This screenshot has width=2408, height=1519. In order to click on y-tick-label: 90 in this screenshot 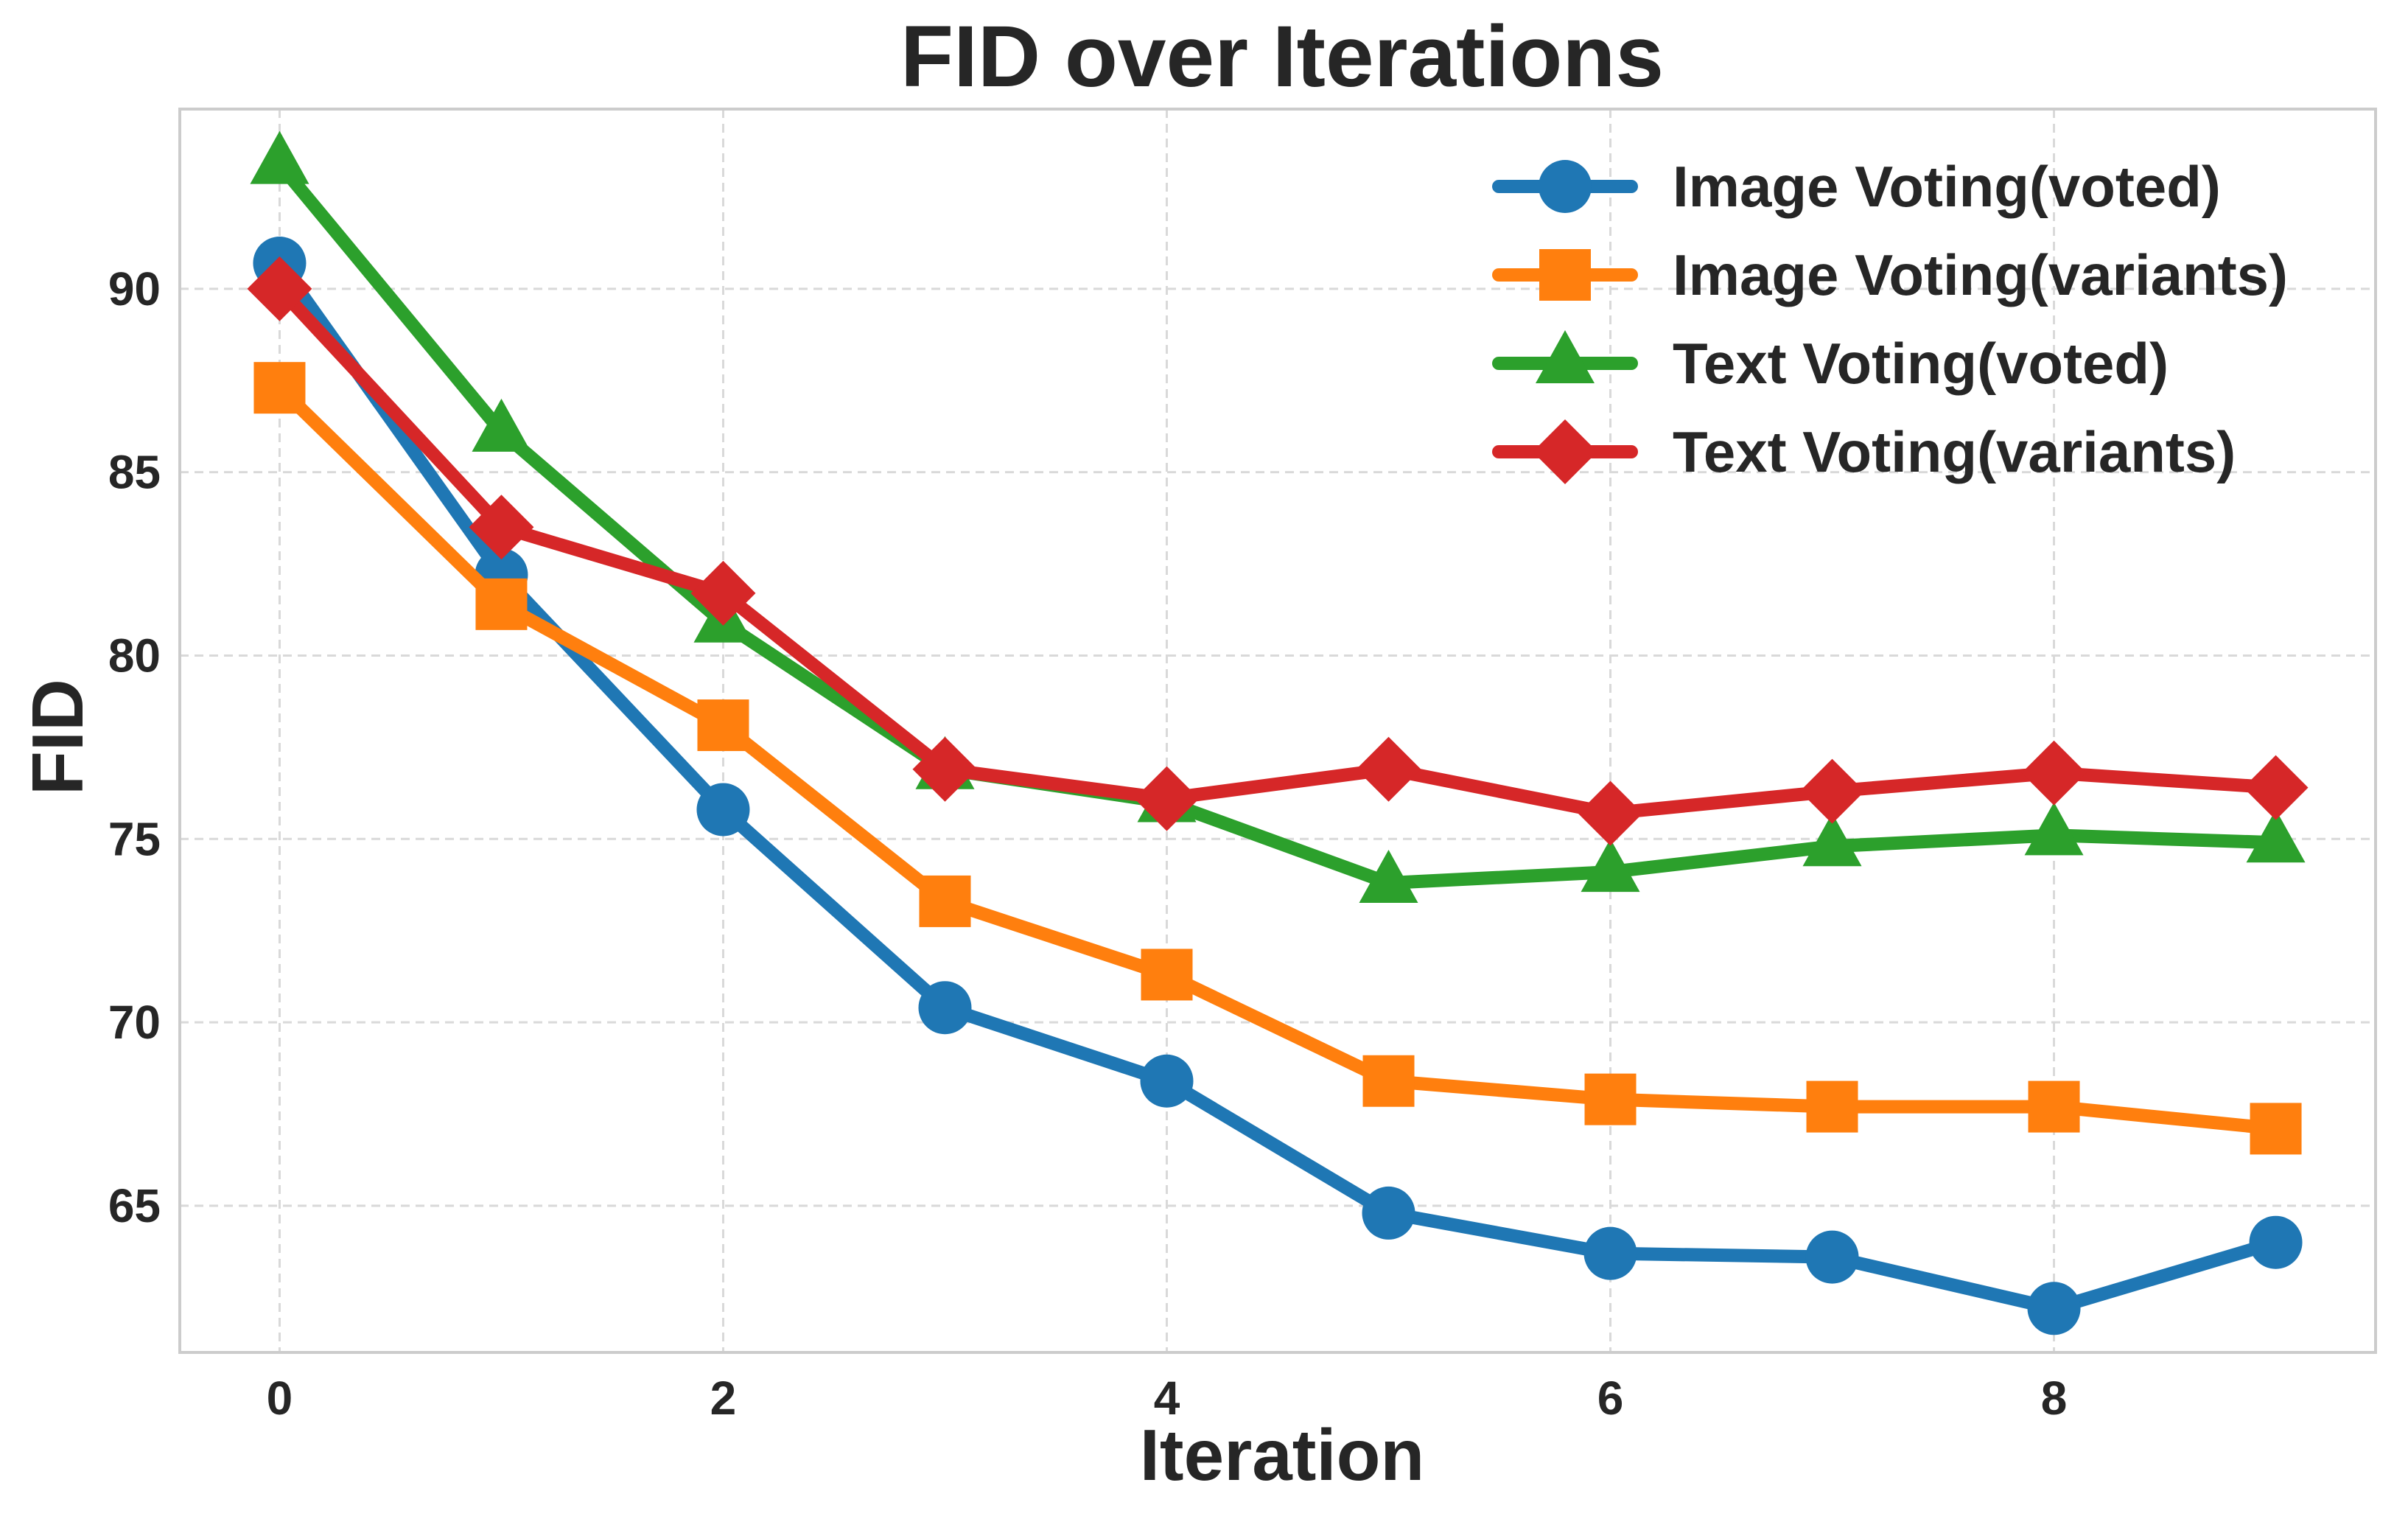, I will do `click(134, 288)`.